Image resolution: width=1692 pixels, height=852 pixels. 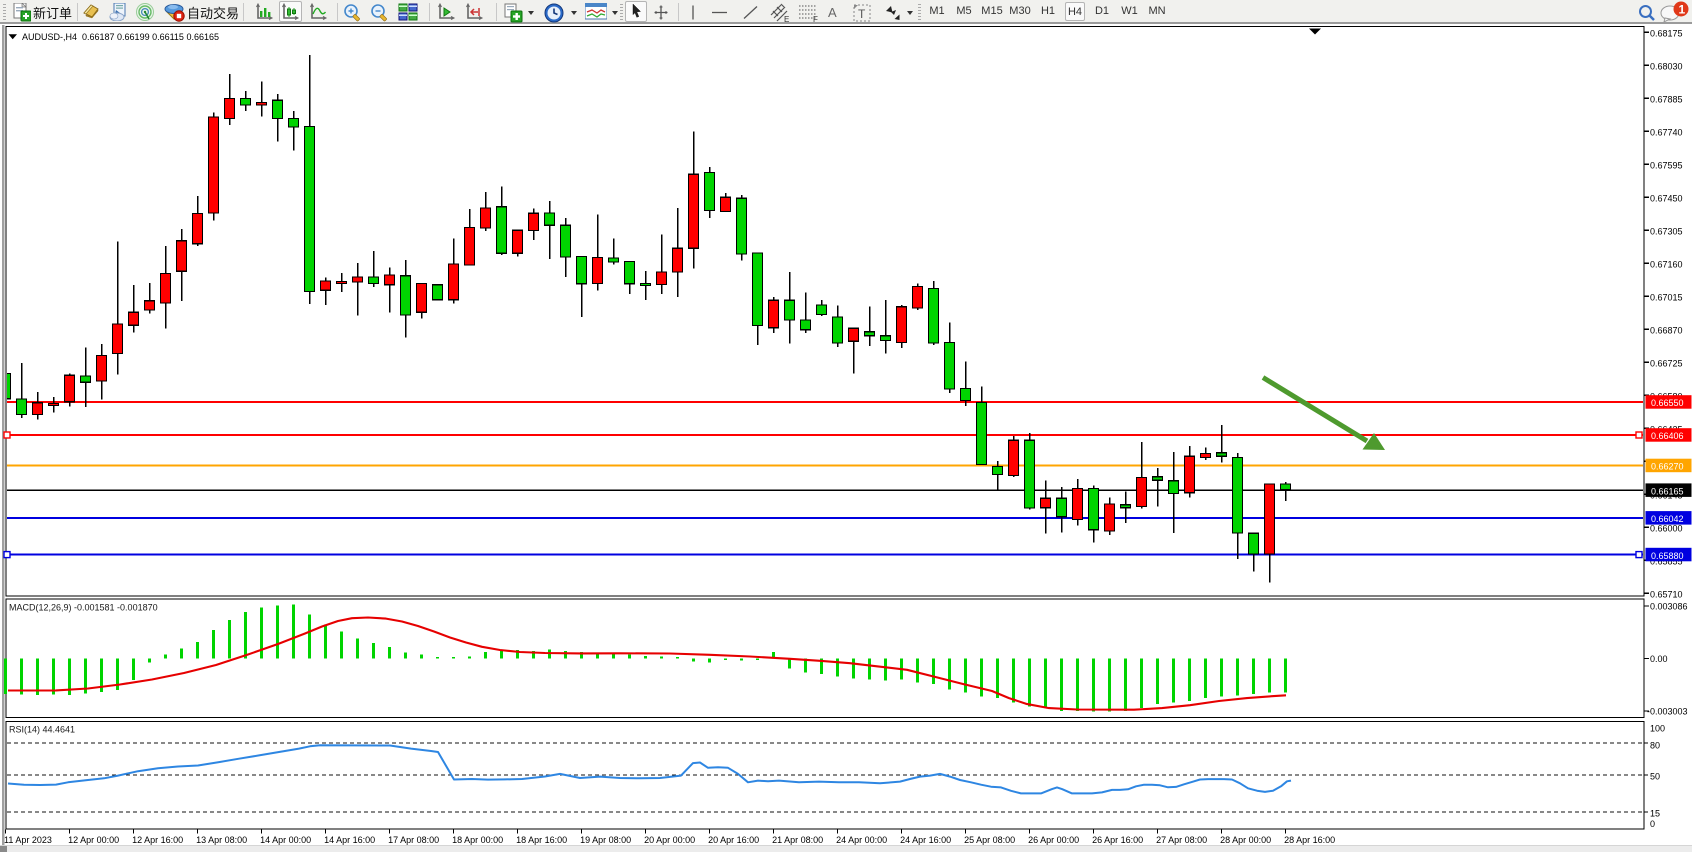 What do you see at coordinates (815, 19) in the screenshot?
I see `svg-text: F` at bounding box center [815, 19].